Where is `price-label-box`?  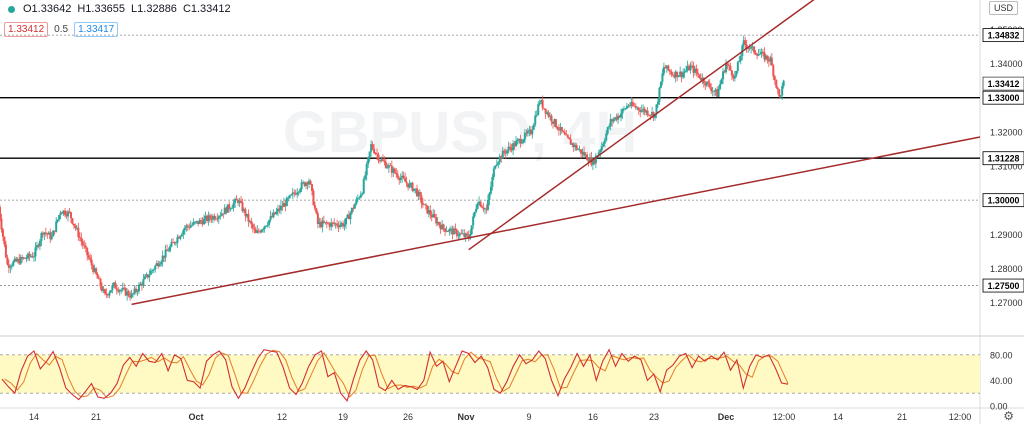 price-label-box is located at coordinates (1003, 285).